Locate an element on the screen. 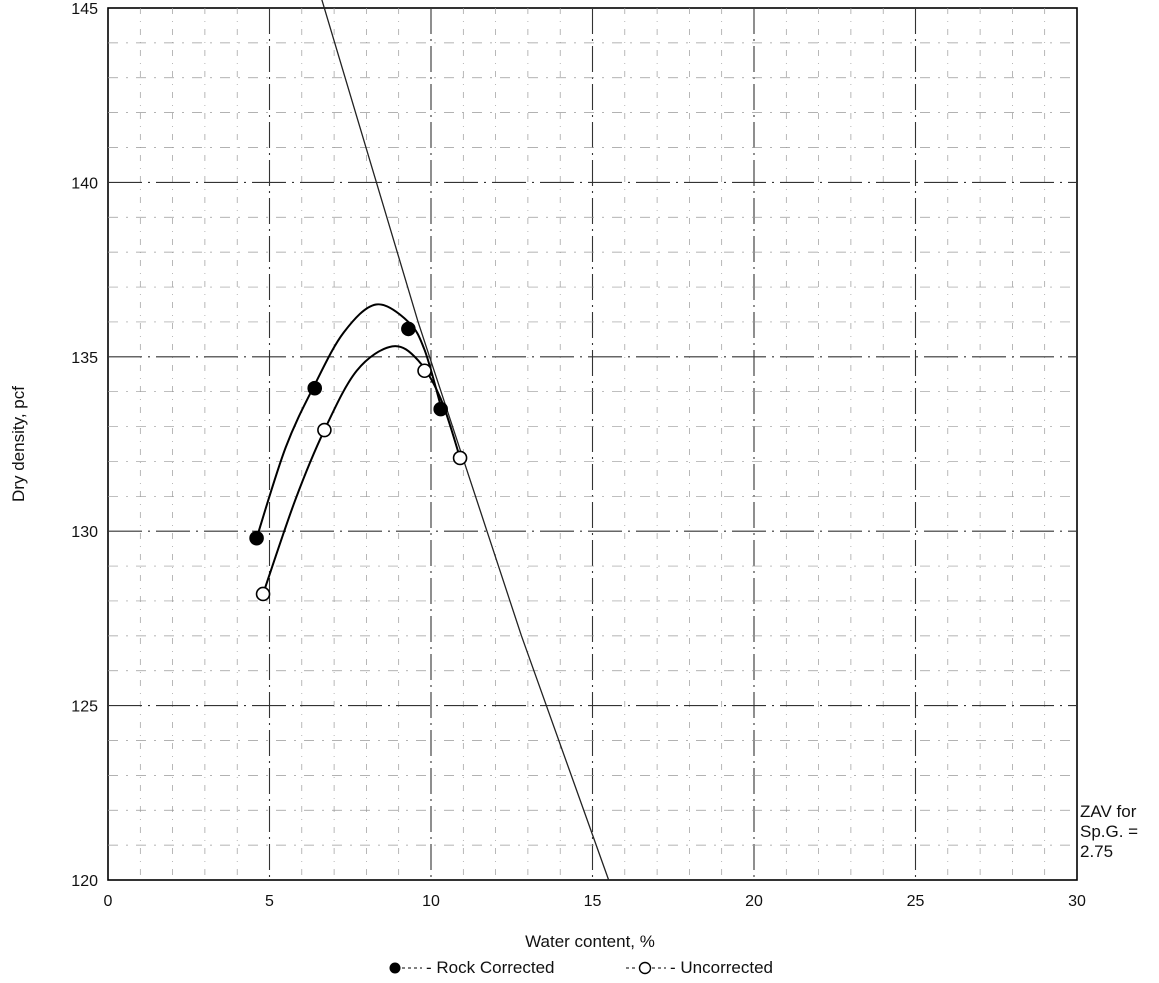  x-tick-labels: 0 5 10 15 20 25 30 is located at coordinates (595, 901).